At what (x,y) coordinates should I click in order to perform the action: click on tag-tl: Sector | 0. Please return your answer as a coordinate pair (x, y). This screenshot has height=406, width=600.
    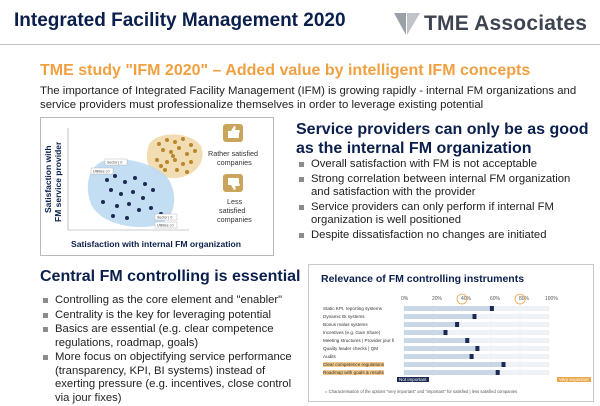
    Looking at the image, I should click on (114, 163).